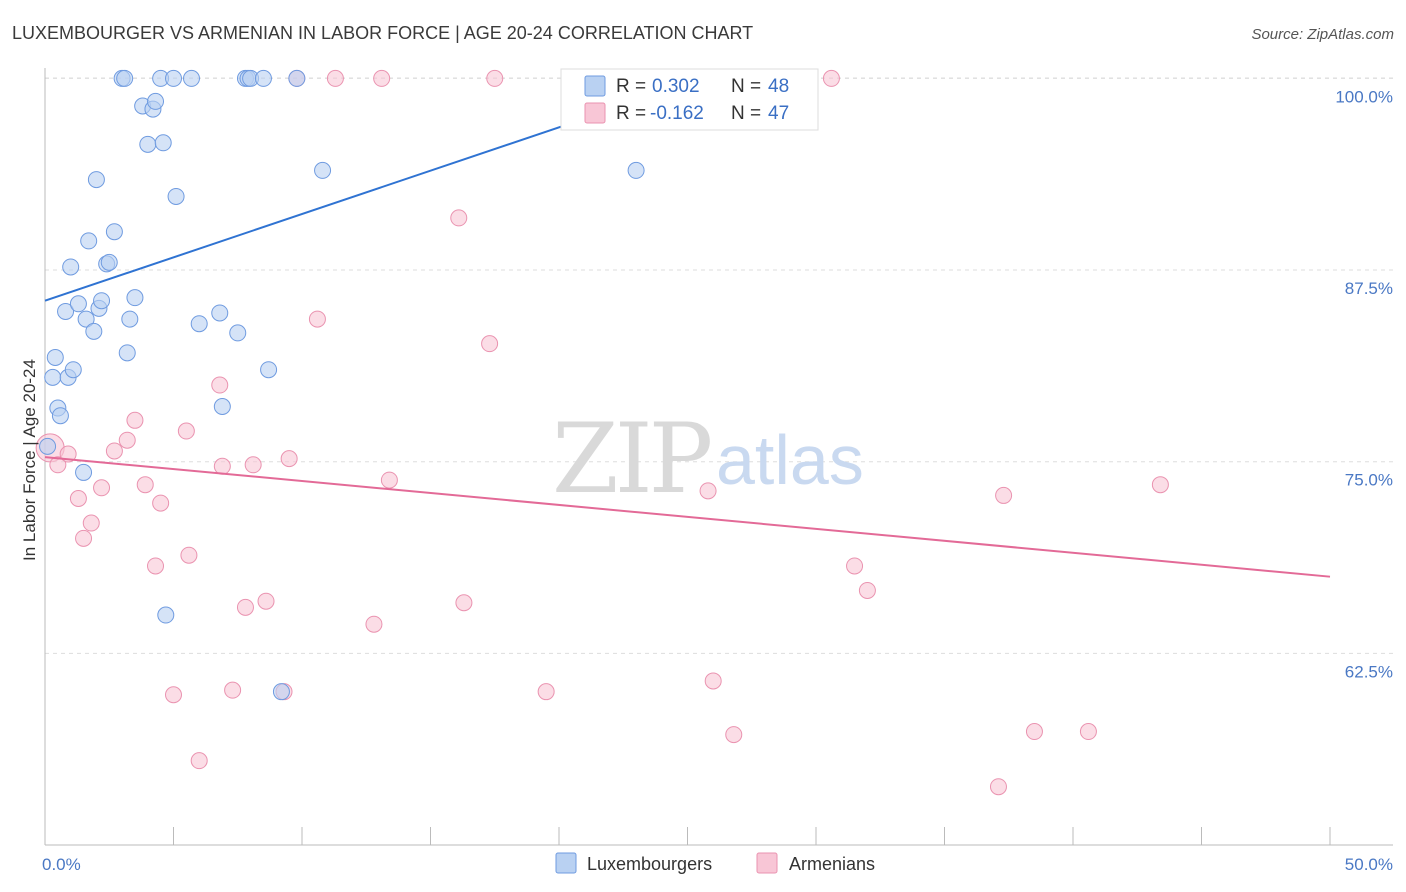 The height and width of the screenshot is (892, 1406). Describe the element at coordinates (687, 517) in the screenshot. I see `armenian-trend-line` at that location.